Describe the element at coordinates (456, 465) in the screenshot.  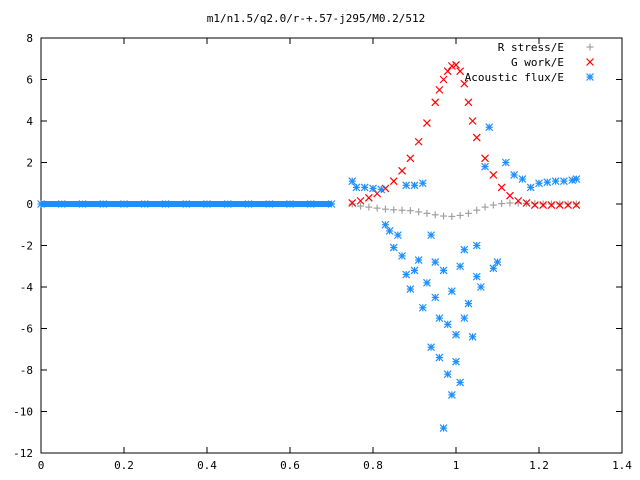
I see `x-tick-label: 1` at that location.